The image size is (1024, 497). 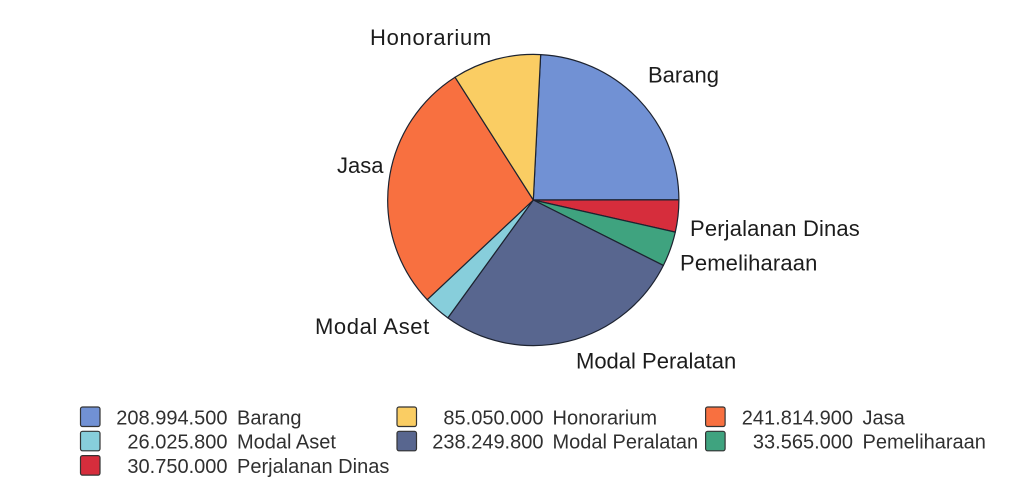 I want to click on svg-text: 238.249.800, so click(x=487, y=443).